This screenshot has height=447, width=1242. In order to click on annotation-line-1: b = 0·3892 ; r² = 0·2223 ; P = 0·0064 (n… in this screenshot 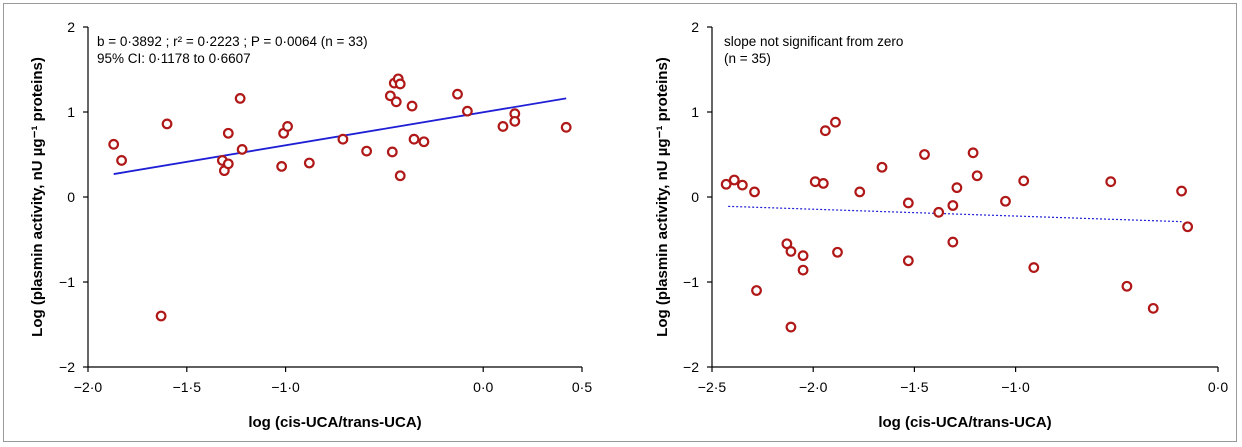, I will do `click(232, 41)`.